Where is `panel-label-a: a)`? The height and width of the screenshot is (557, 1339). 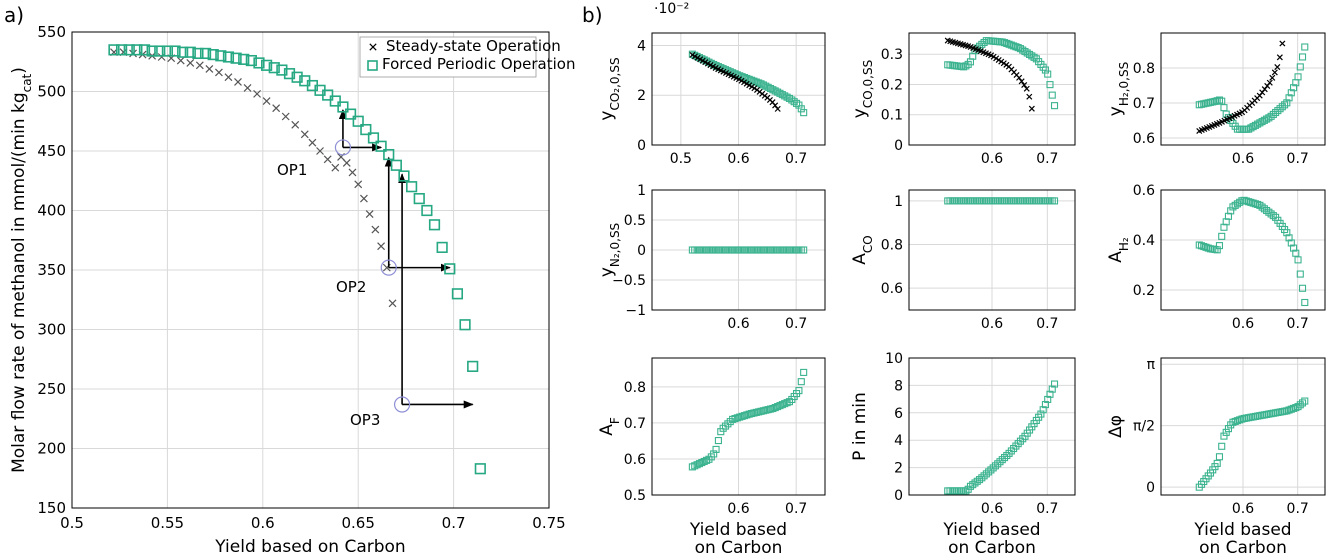
panel-label-a: a) is located at coordinates (14, 15).